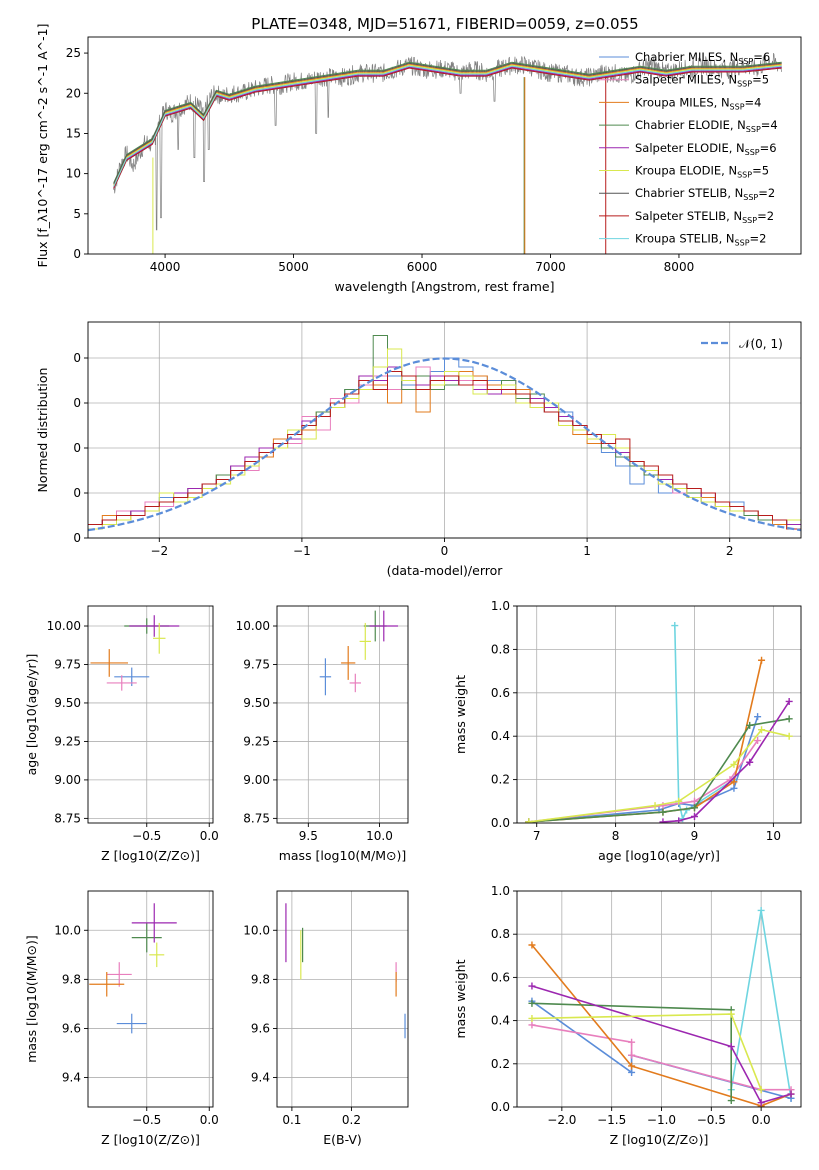 The image size is (819, 1170). I want to click on x-tick-label: 9, so click(695, 836).